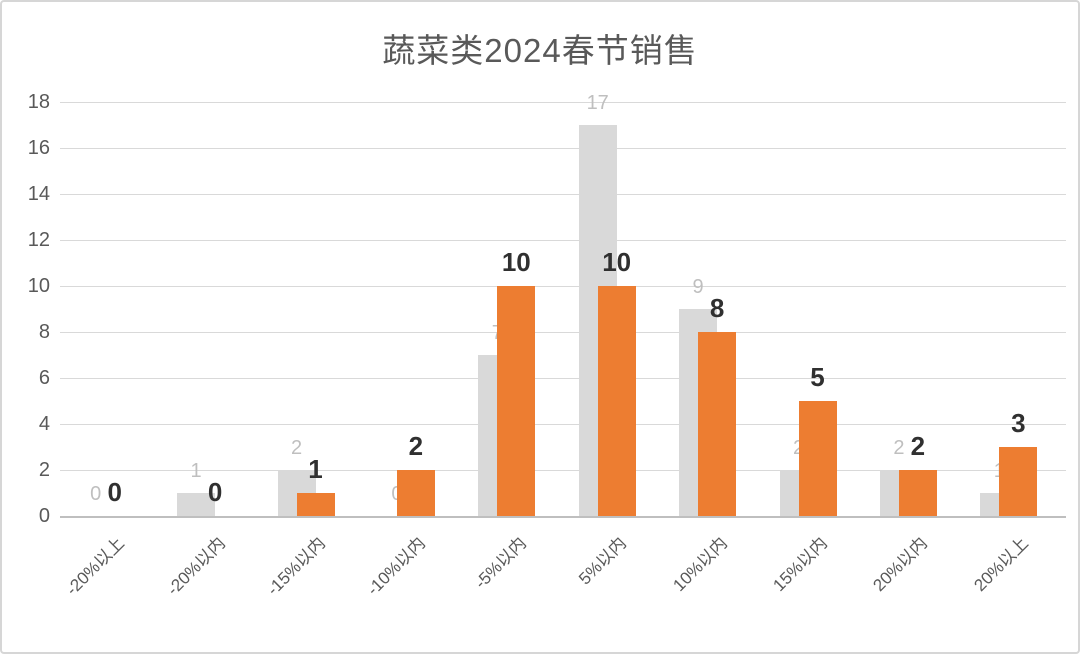  I want to click on data-label-gray: 0, so click(96, 494).